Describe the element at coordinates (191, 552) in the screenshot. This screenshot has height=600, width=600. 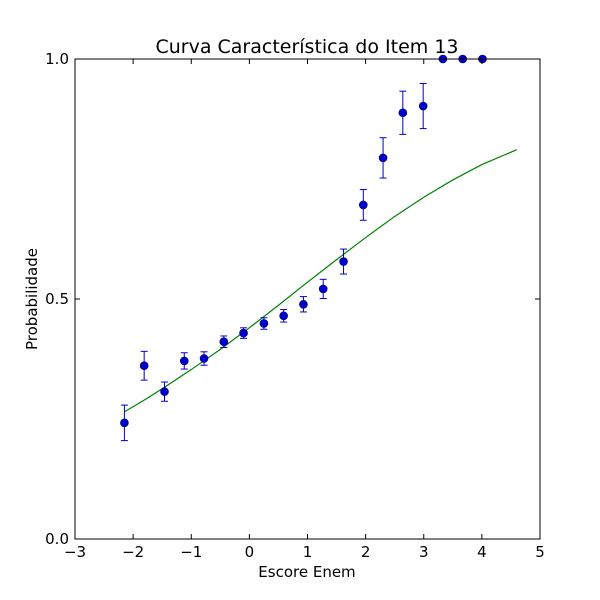
I see `x-tick-label: −1` at that location.